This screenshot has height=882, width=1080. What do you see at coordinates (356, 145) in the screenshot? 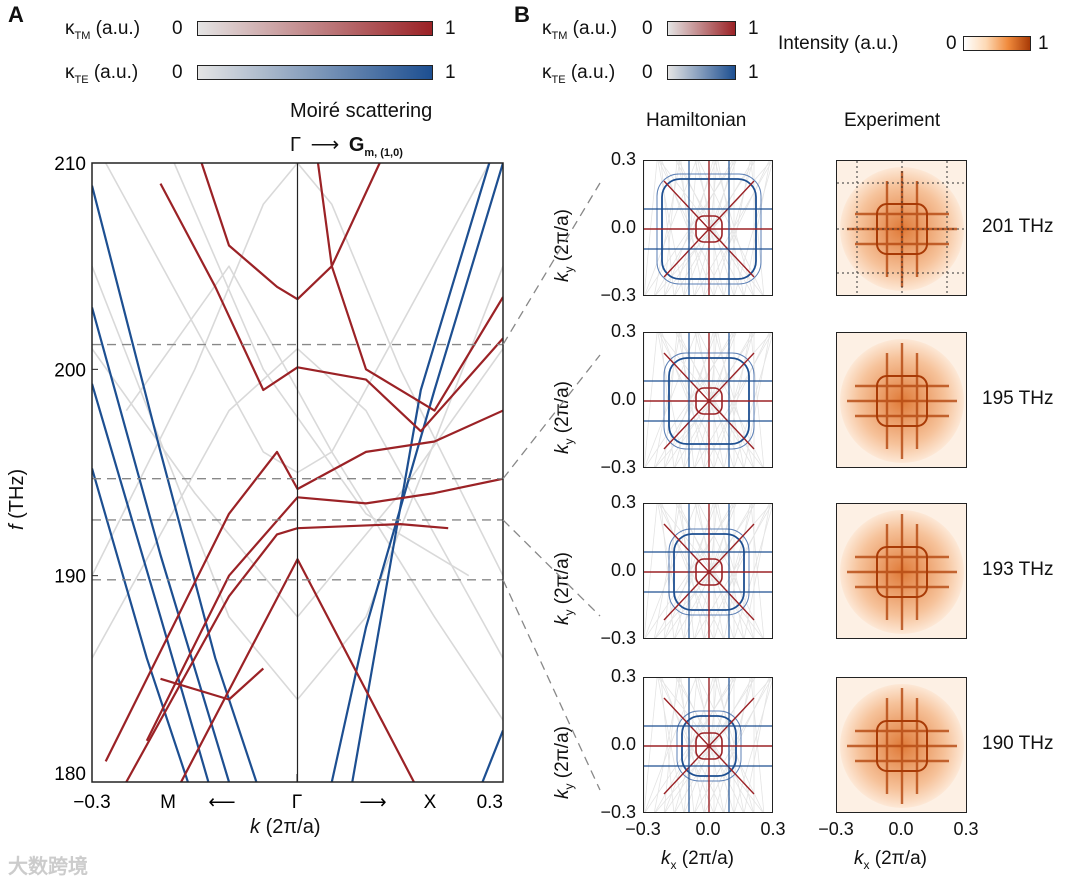
I see `g-vector-label: G` at bounding box center [356, 145].